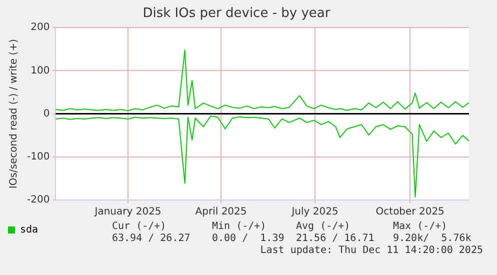  What do you see at coordinates (151, 238) in the screenshot?
I see `text: 63.94 / 26.27` at bounding box center [151, 238].